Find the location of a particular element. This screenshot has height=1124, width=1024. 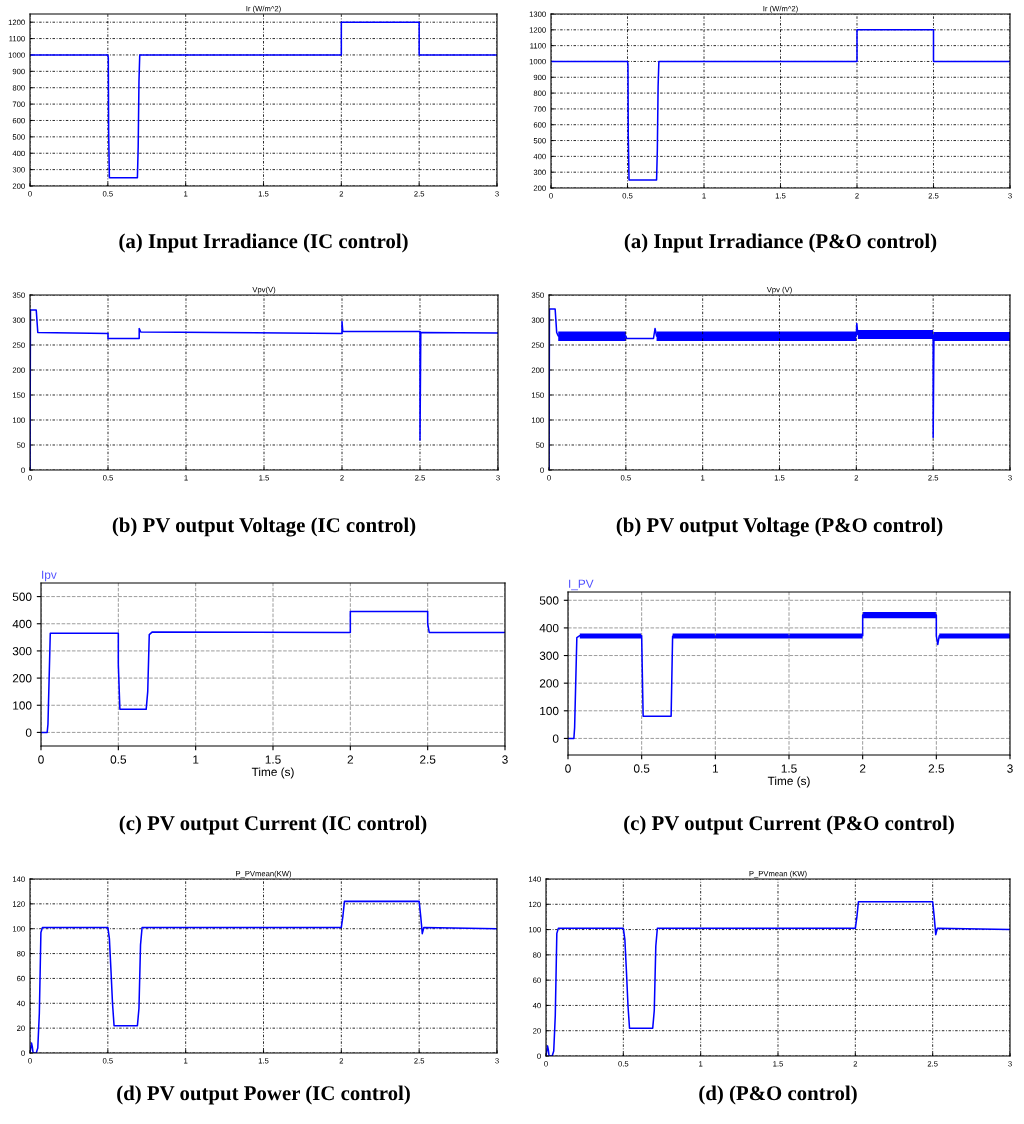

text: (c) PV output Current (P&O control) is located at coordinates (789, 825).